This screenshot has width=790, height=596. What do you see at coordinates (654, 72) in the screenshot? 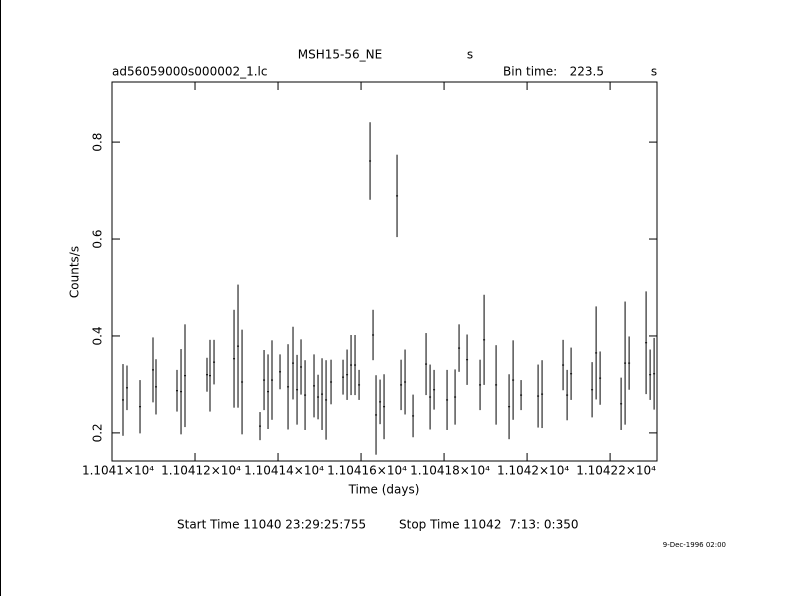
I see `bin-time-units: s` at bounding box center [654, 72].